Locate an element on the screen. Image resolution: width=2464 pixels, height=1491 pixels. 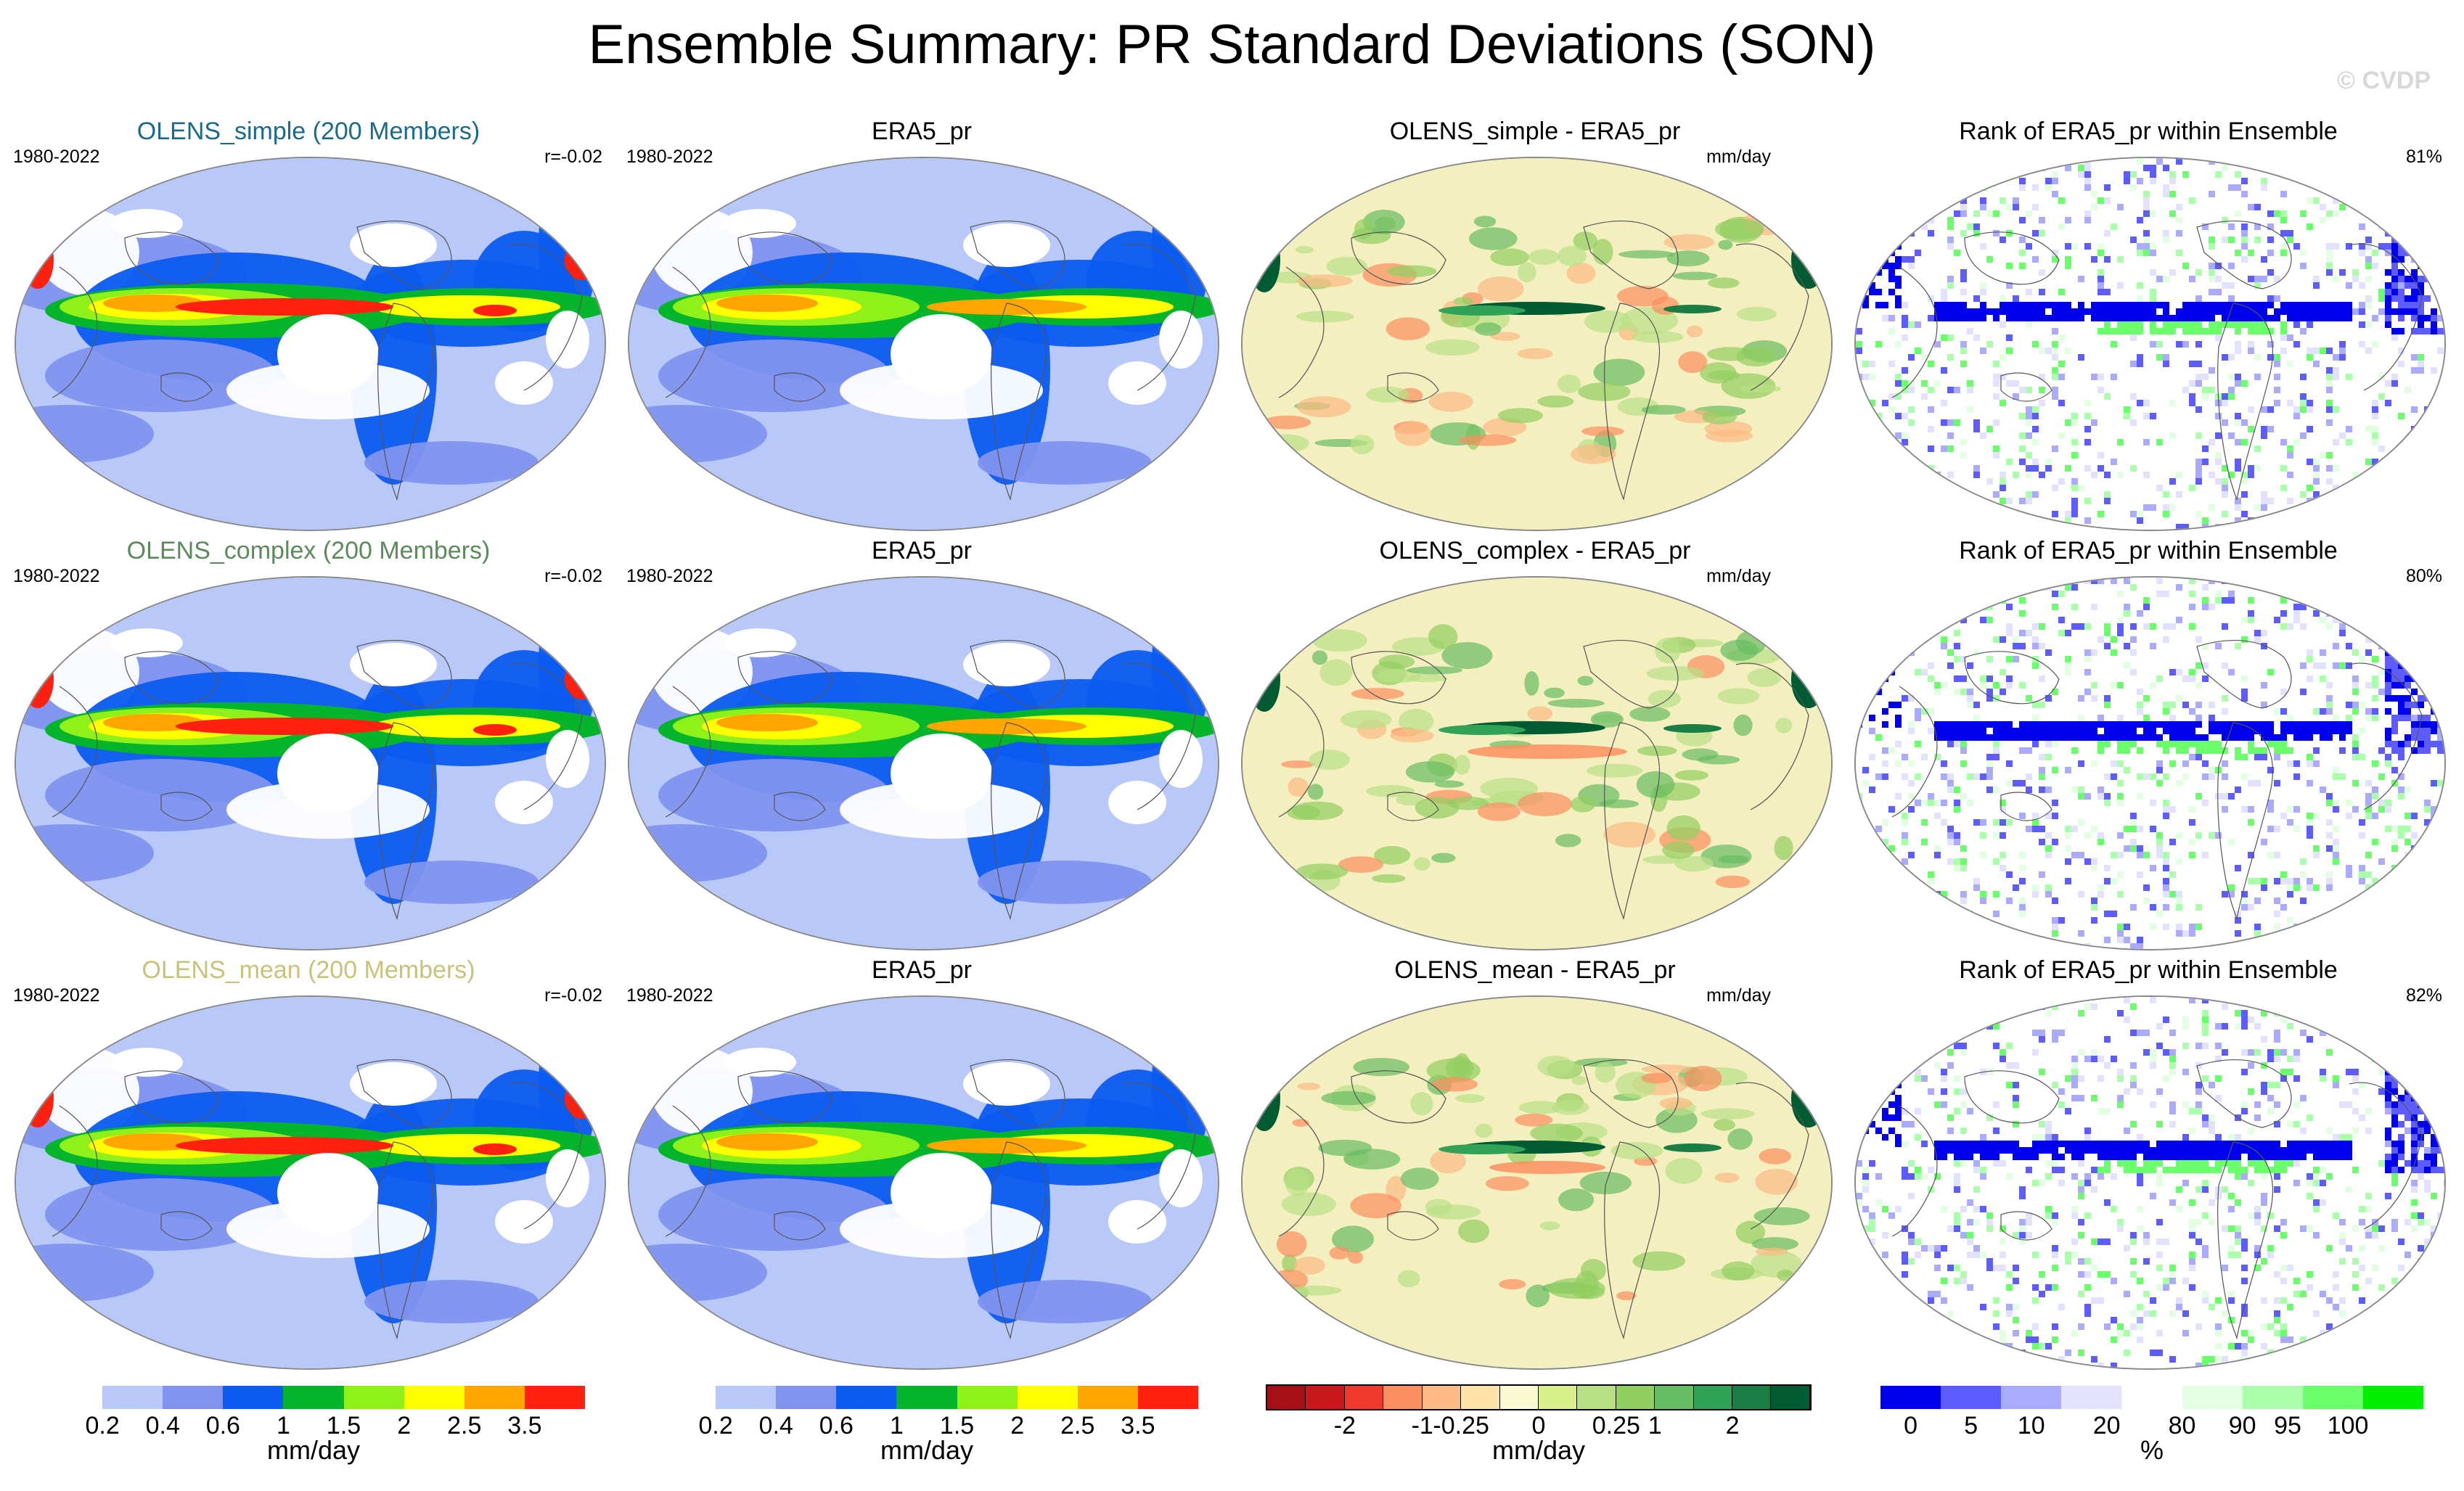
colorbar-tick-label: 5 is located at coordinates (1971, 1425).